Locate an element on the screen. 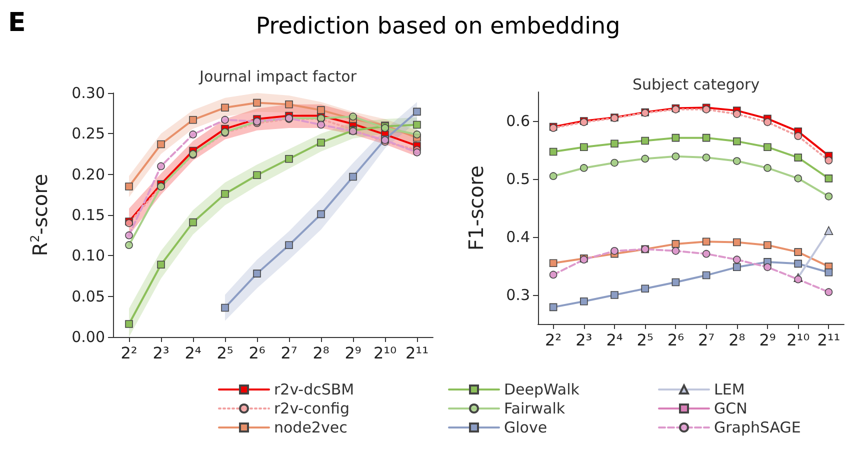 The image size is (866, 450). y-tick-label: 0.30 is located at coordinates (88, 93).